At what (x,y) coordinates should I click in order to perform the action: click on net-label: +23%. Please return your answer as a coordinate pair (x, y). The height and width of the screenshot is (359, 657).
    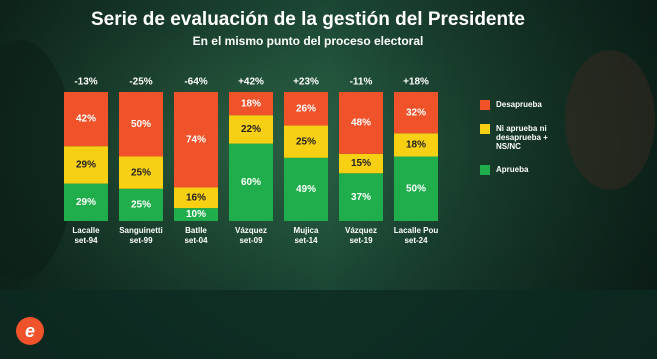
    Looking at the image, I should click on (306, 82).